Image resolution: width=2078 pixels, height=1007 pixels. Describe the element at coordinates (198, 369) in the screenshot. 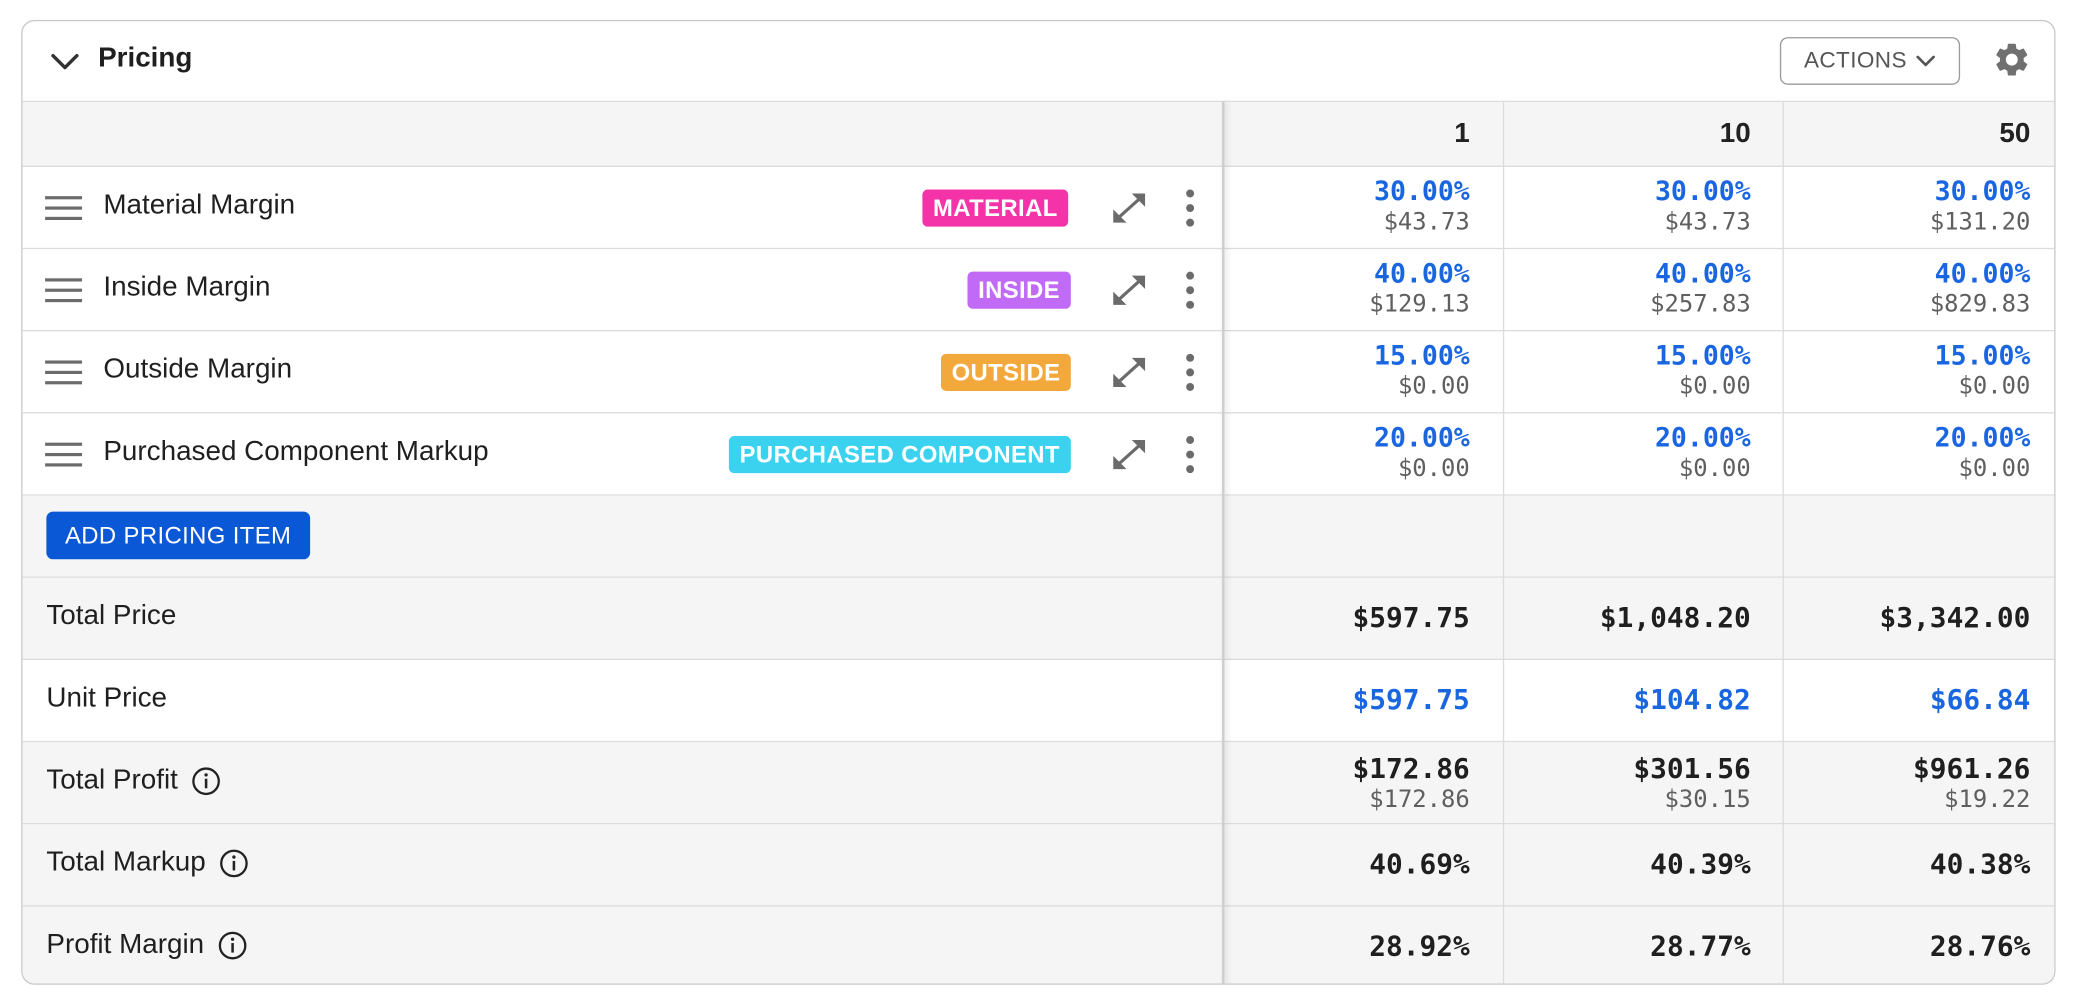

I see `pricing-item-name: Outside Margin` at that location.